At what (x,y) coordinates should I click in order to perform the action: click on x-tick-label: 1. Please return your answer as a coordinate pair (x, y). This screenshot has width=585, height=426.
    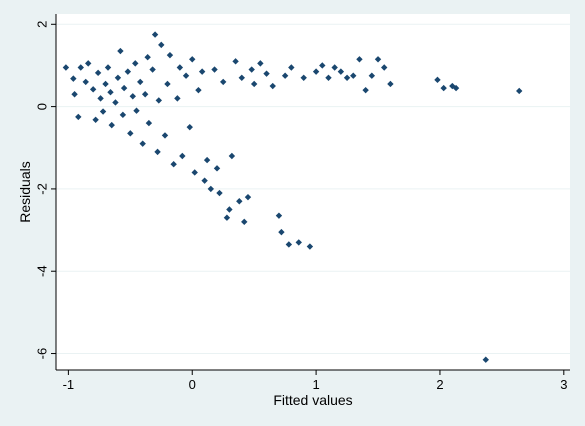
    Looking at the image, I should click on (315, 384).